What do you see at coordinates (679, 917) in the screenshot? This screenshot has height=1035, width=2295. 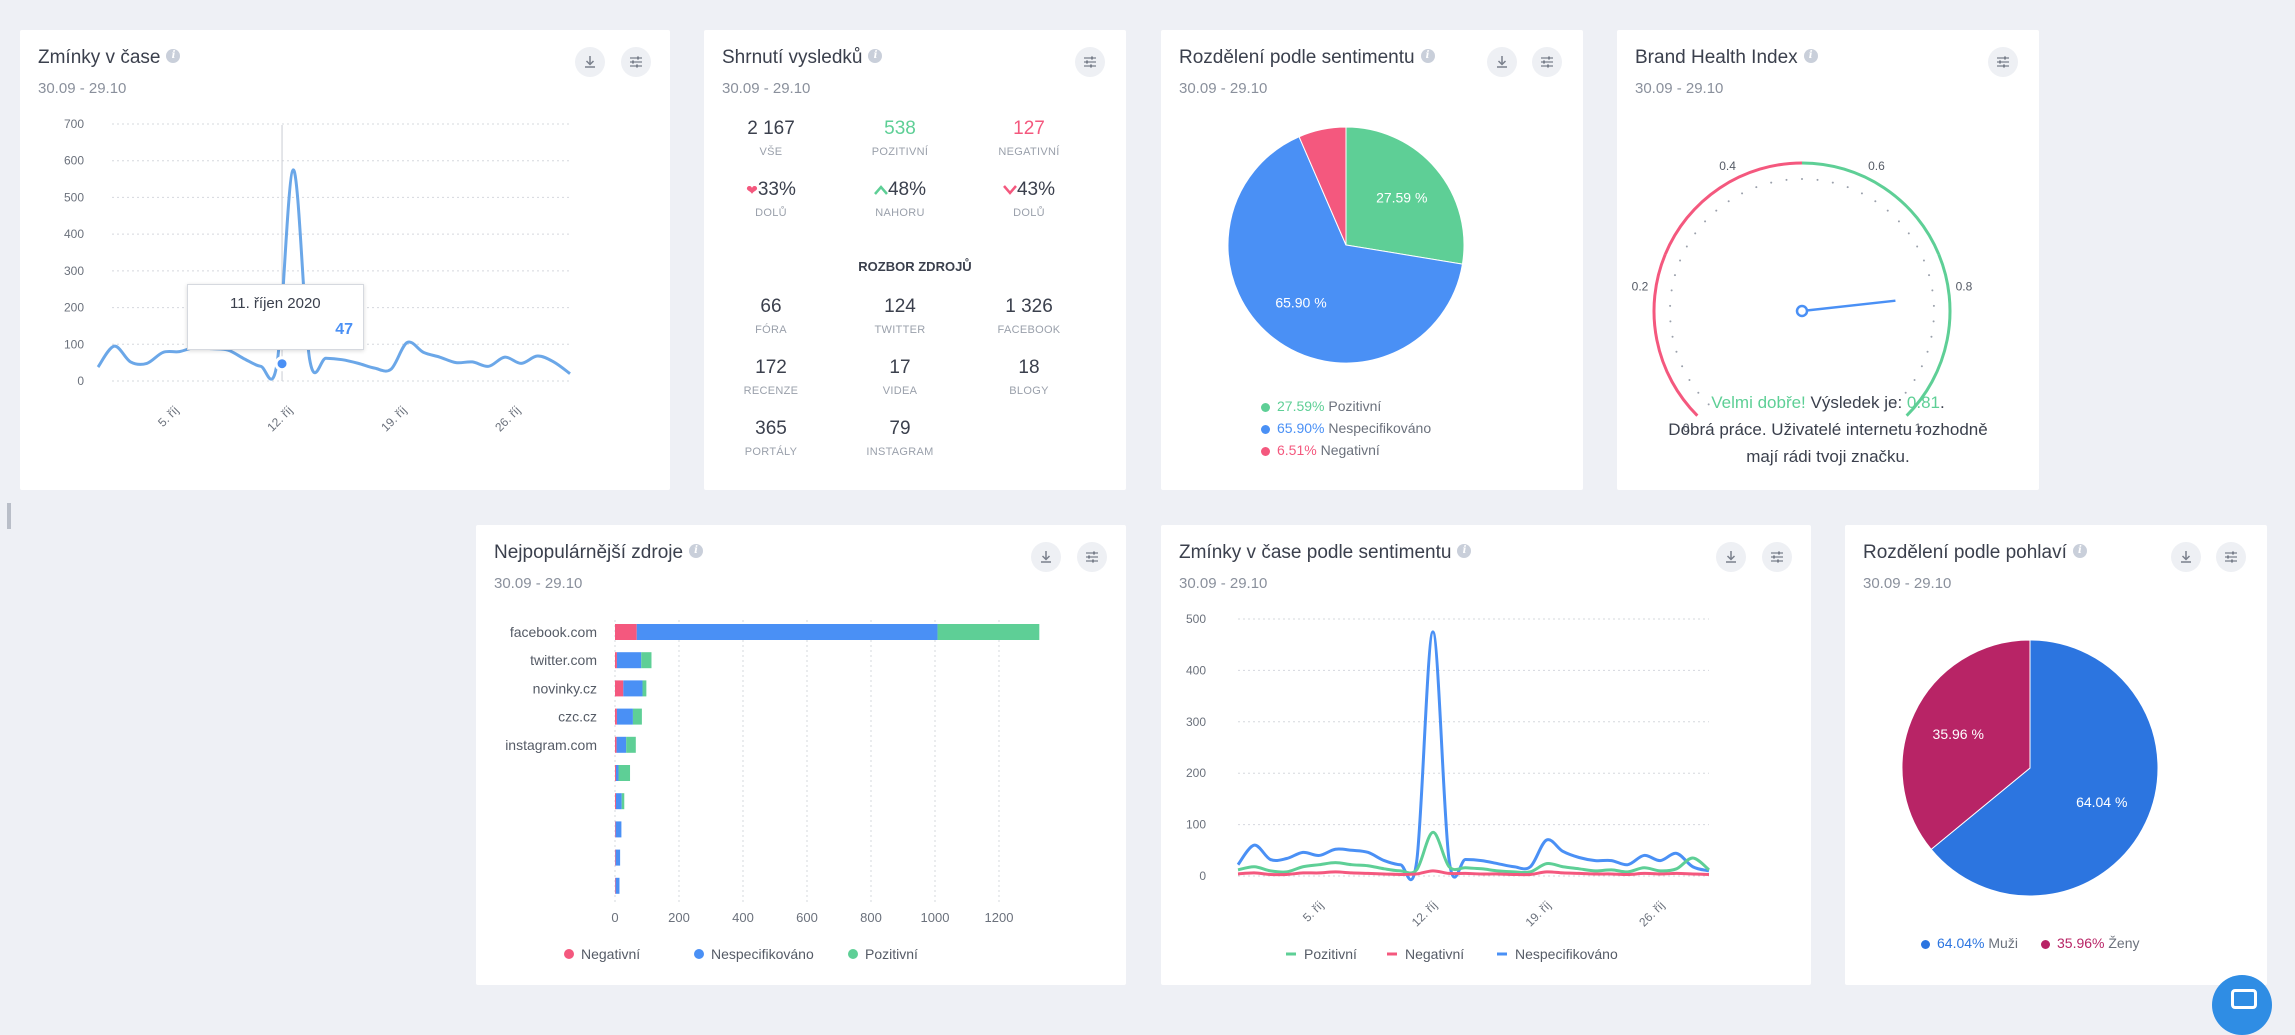 I see `x-tick-label: 200` at bounding box center [679, 917].